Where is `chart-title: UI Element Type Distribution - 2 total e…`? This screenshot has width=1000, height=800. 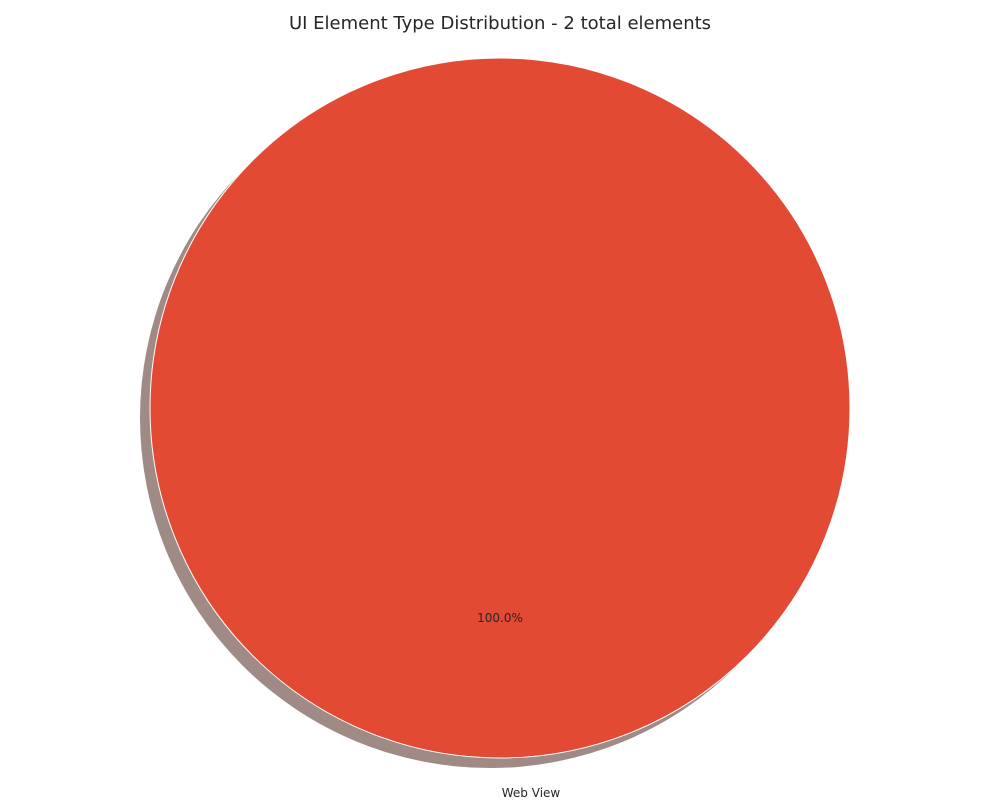 chart-title: UI Element Type Distribution - 2 total e… is located at coordinates (500, 23).